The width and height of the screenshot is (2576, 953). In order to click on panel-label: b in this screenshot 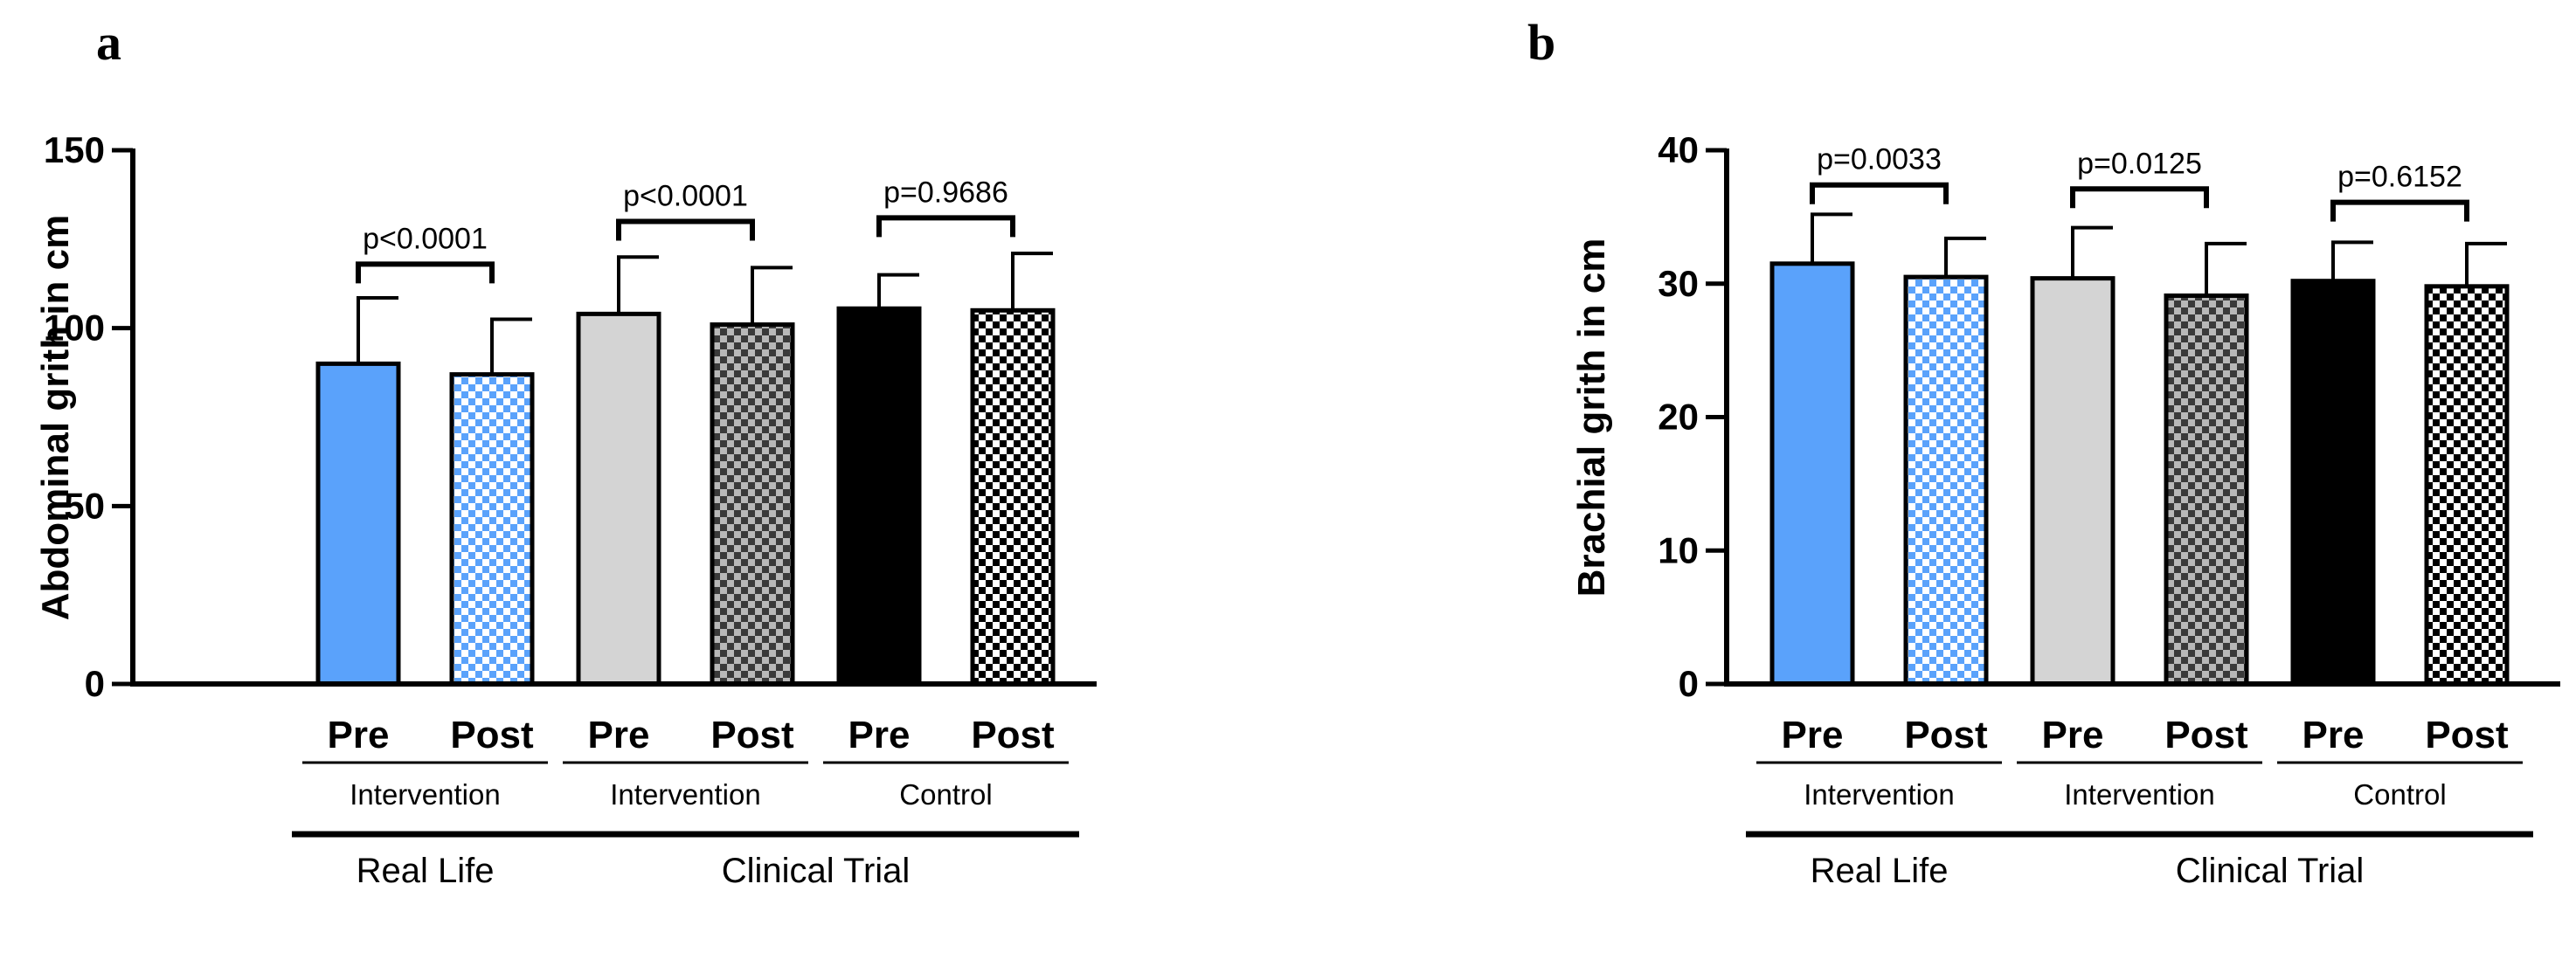, I will do `click(1541, 42)`.